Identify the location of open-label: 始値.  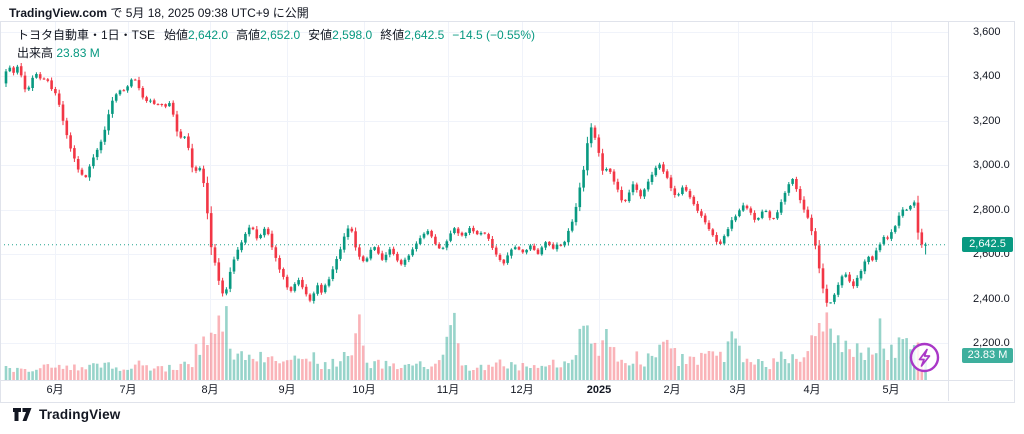
(176, 35).